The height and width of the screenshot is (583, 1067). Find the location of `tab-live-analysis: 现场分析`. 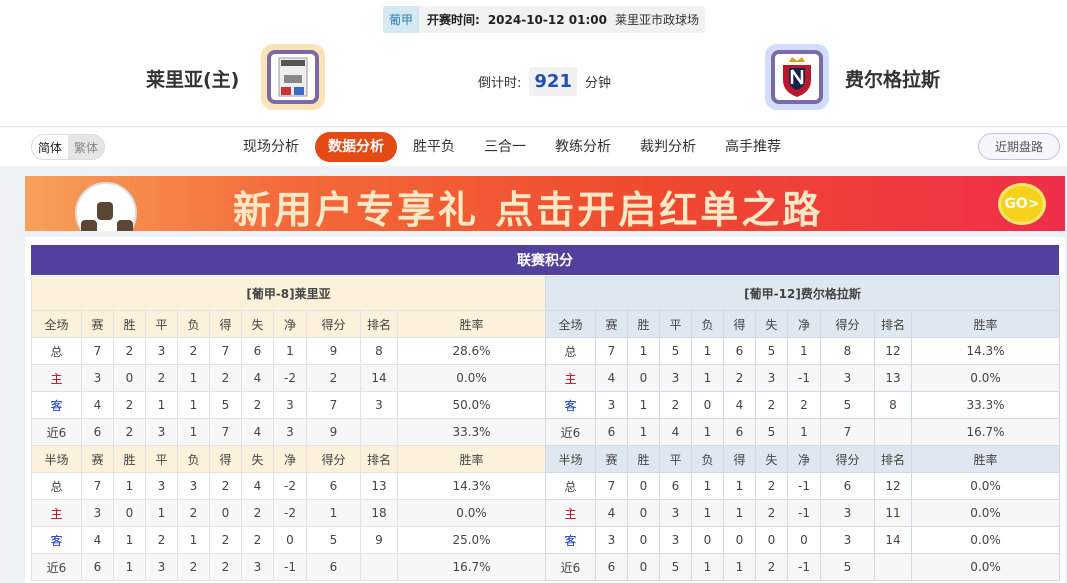

tab-live-analysis: 现场分析 is located at coordinates (271, 147).